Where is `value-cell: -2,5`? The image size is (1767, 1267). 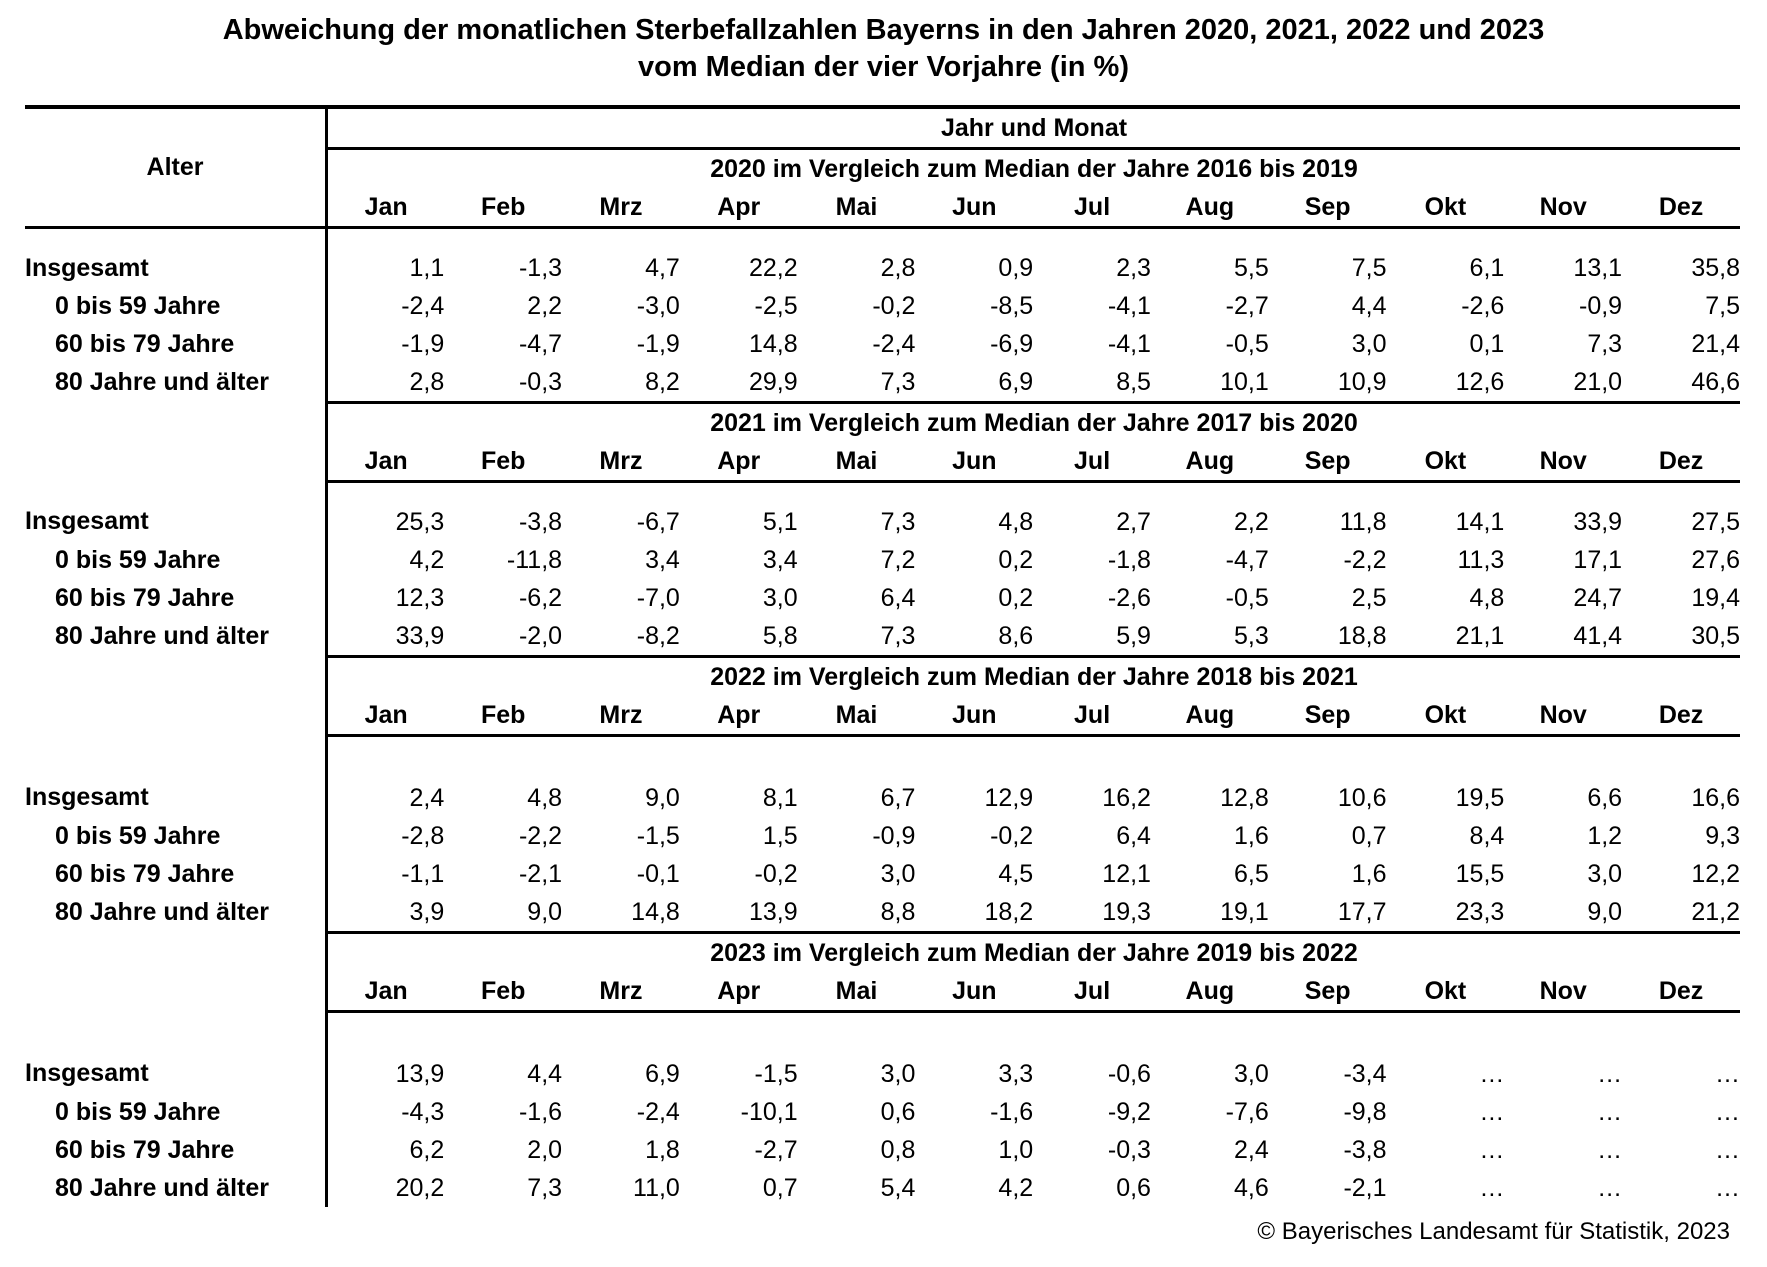
value-cell: -2,5 is located at coordinates (776, 305).